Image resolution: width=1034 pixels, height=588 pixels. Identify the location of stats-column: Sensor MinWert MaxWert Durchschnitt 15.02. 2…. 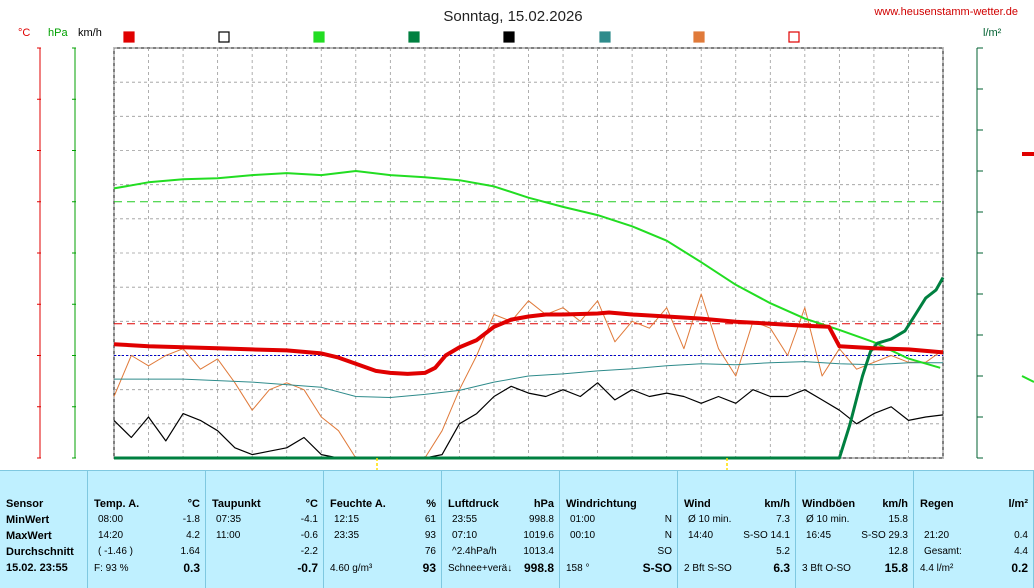
(44, 529).